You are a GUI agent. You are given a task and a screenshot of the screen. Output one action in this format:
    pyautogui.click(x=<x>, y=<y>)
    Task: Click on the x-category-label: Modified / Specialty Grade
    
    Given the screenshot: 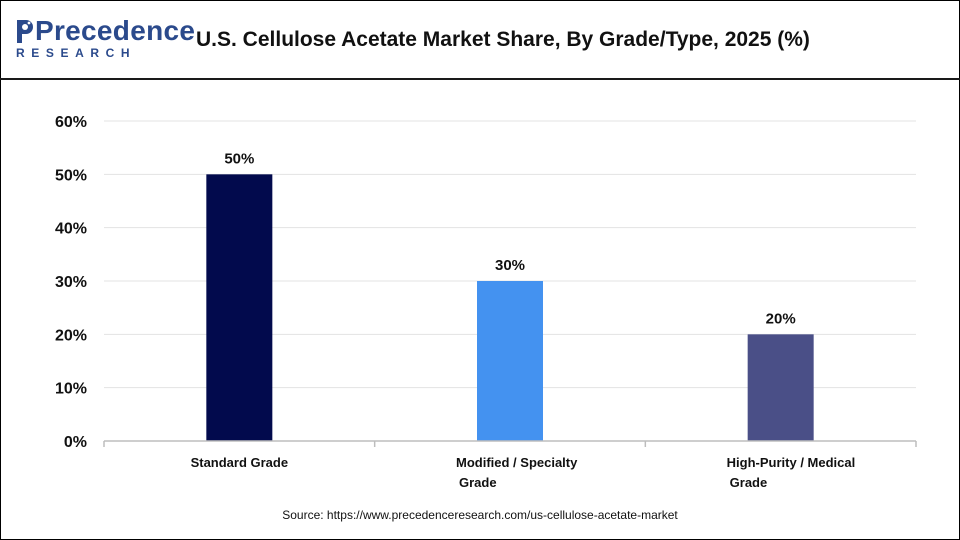 What is the action you would take?
    pyautogui.click(x=517, y=472)
    